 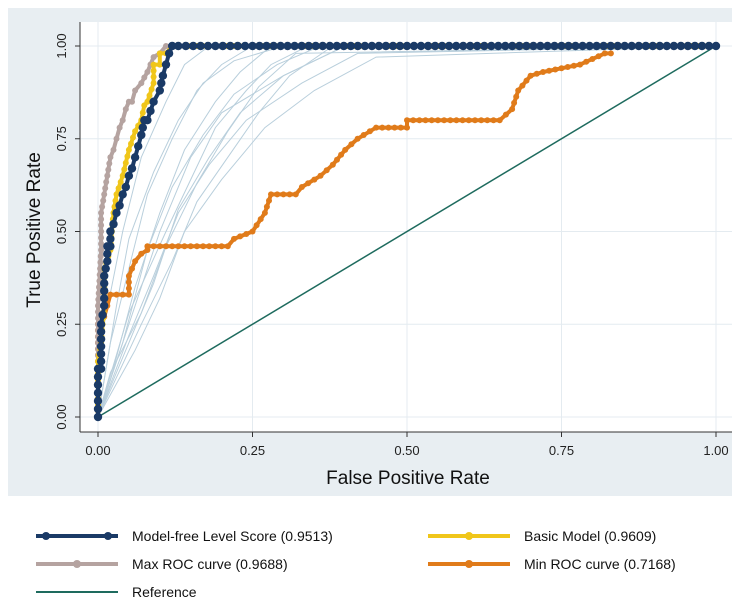 What do you see at coordinates (61, 45) in the screenshot?
I see `y-tick-label: 1.00` at bounding box center [61, 45].